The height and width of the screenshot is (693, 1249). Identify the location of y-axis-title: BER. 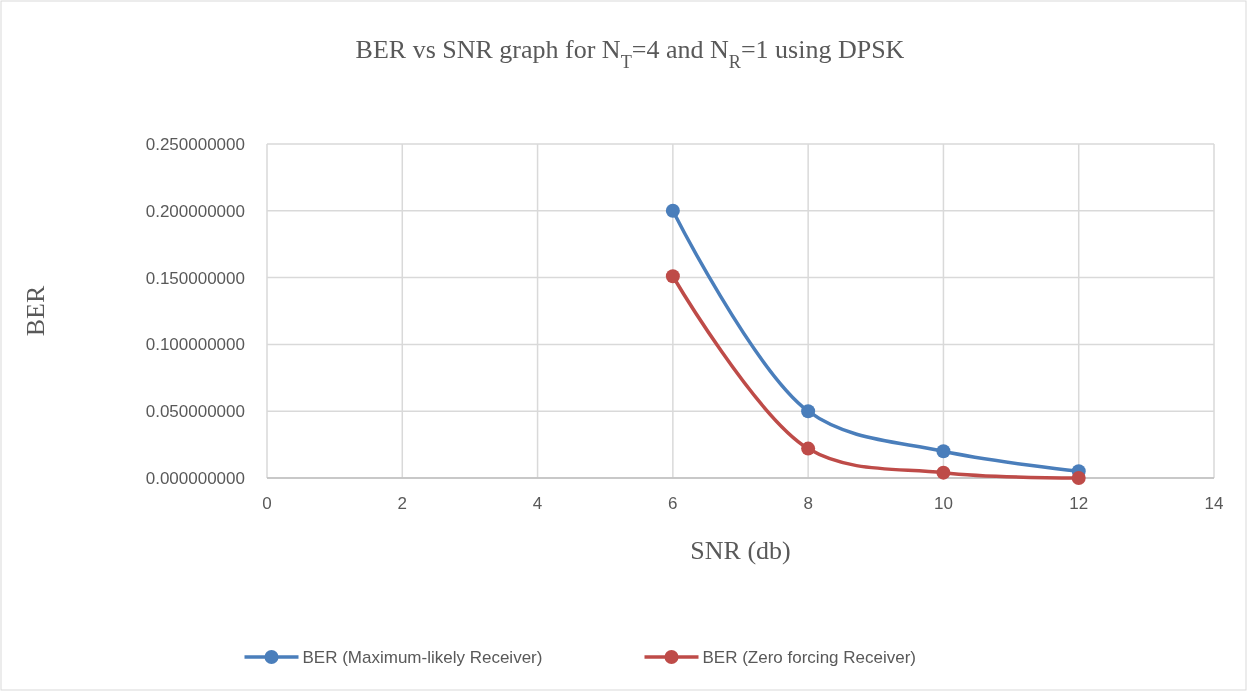
(35, 311).